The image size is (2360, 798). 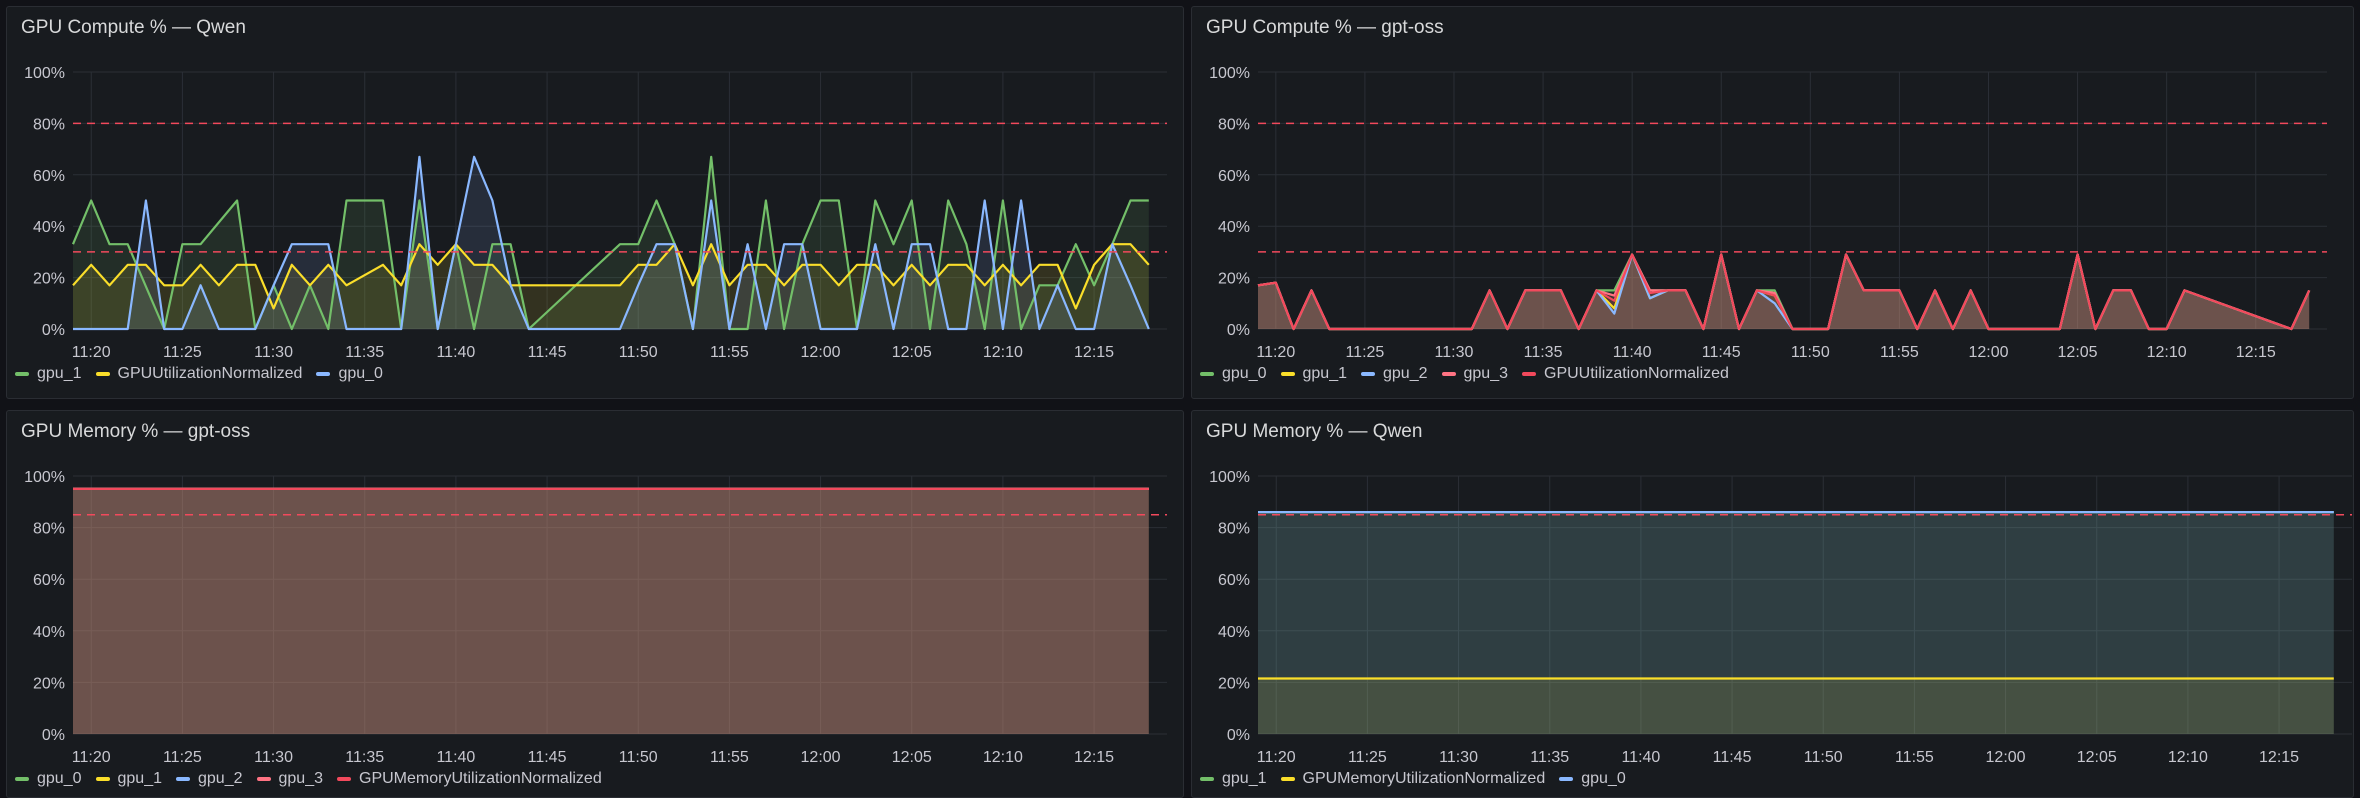 What do you see at coordinates (364, 757) in the screenshot?
I see `x-tick-label: 11:35` at bounding box center [364, 757].